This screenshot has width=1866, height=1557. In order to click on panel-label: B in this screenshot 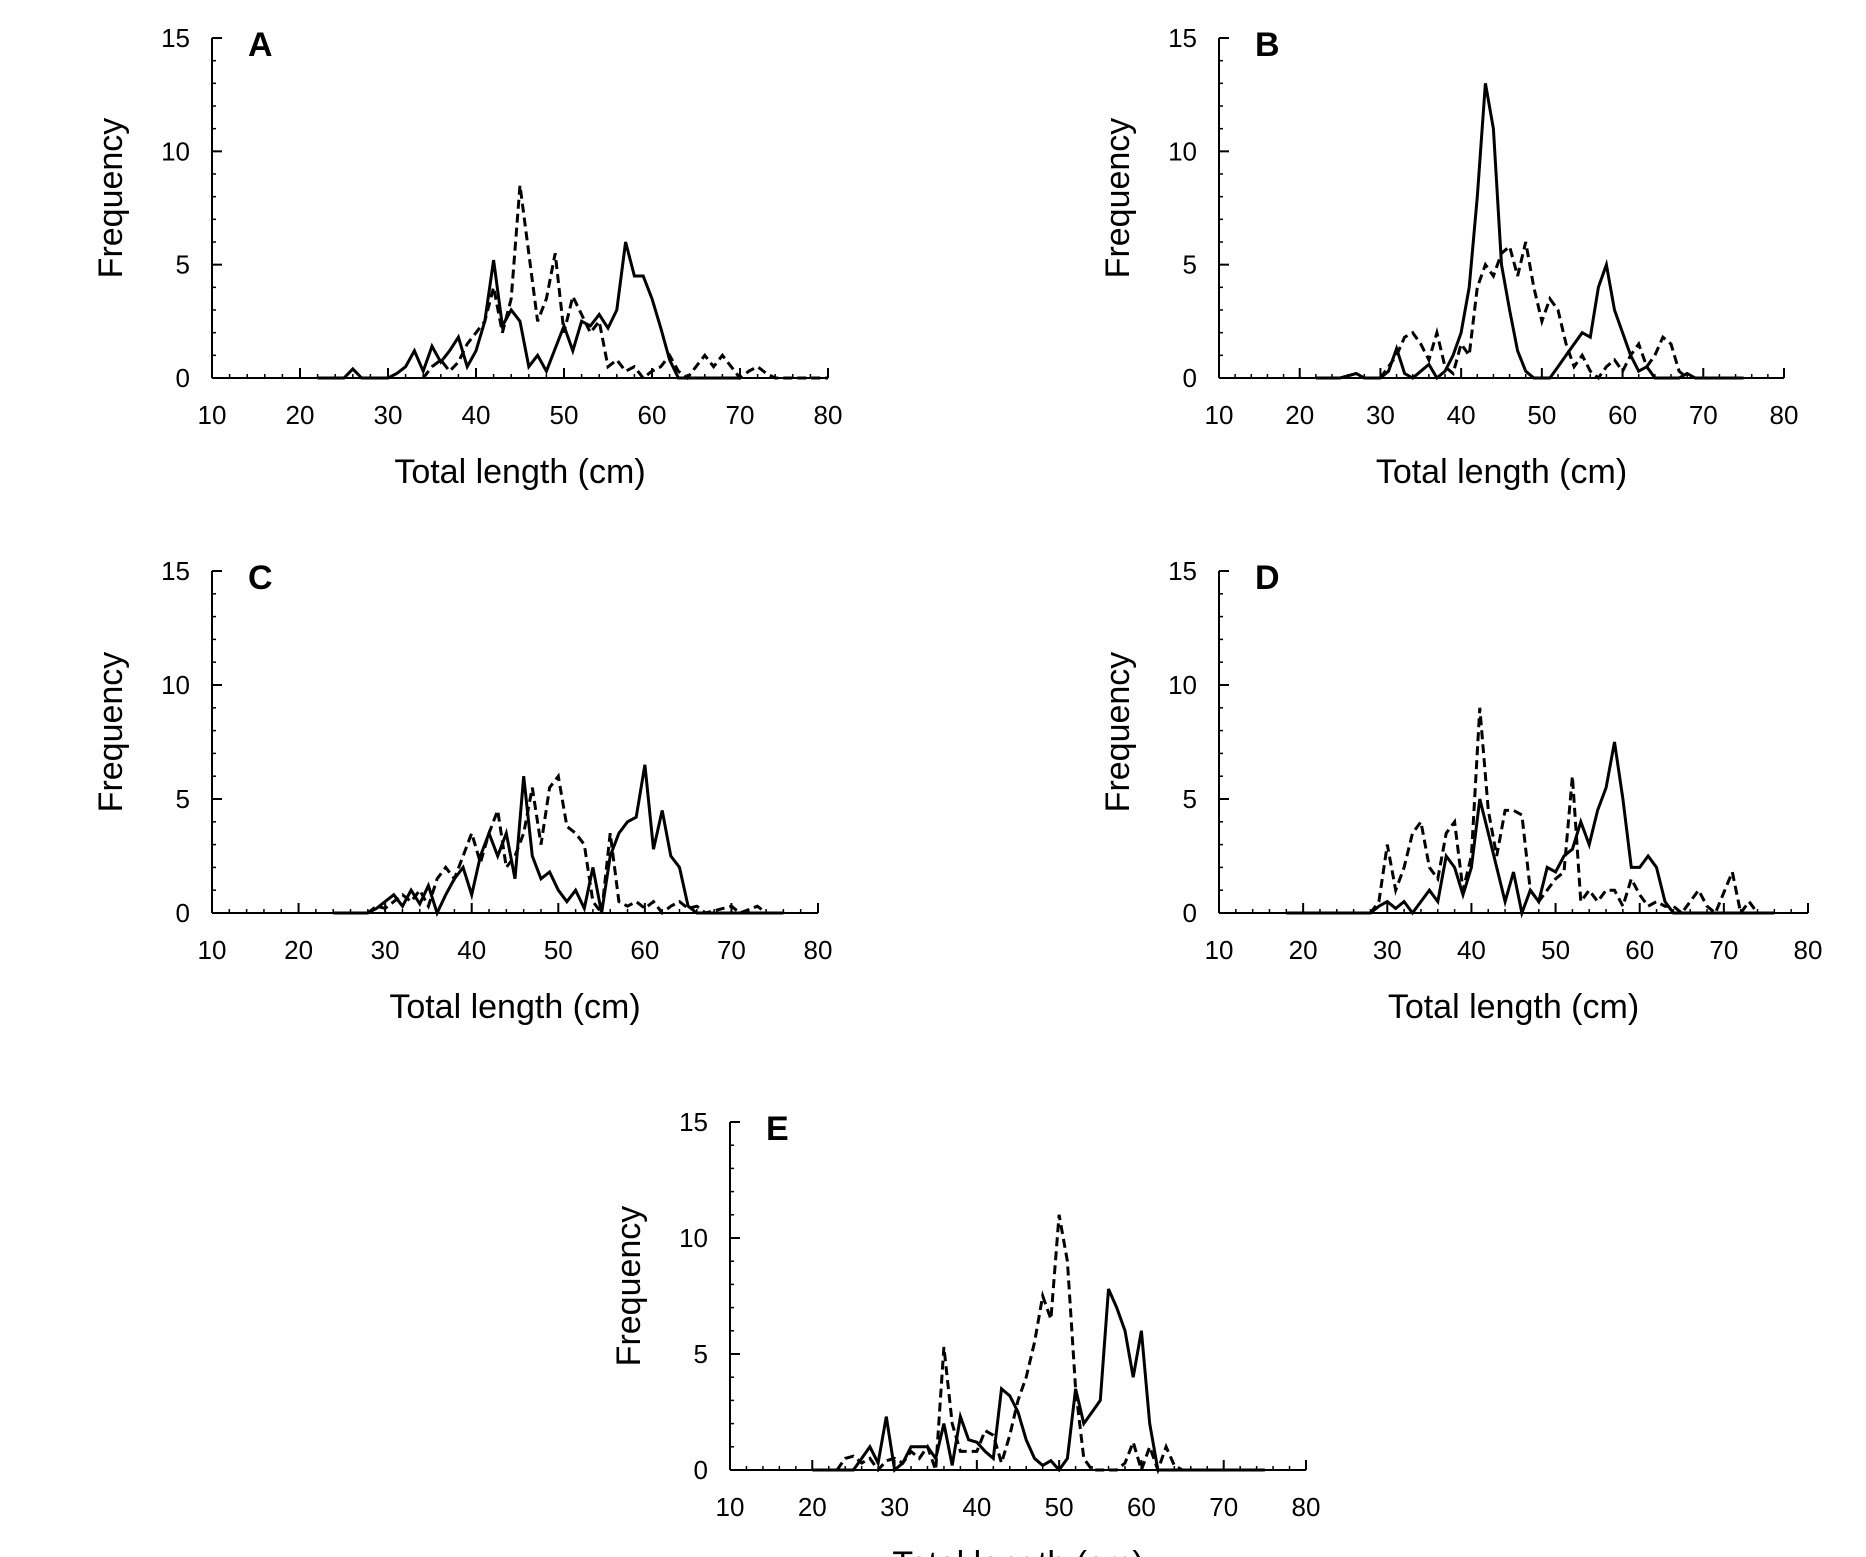, I will do `click(1267, 45)`.